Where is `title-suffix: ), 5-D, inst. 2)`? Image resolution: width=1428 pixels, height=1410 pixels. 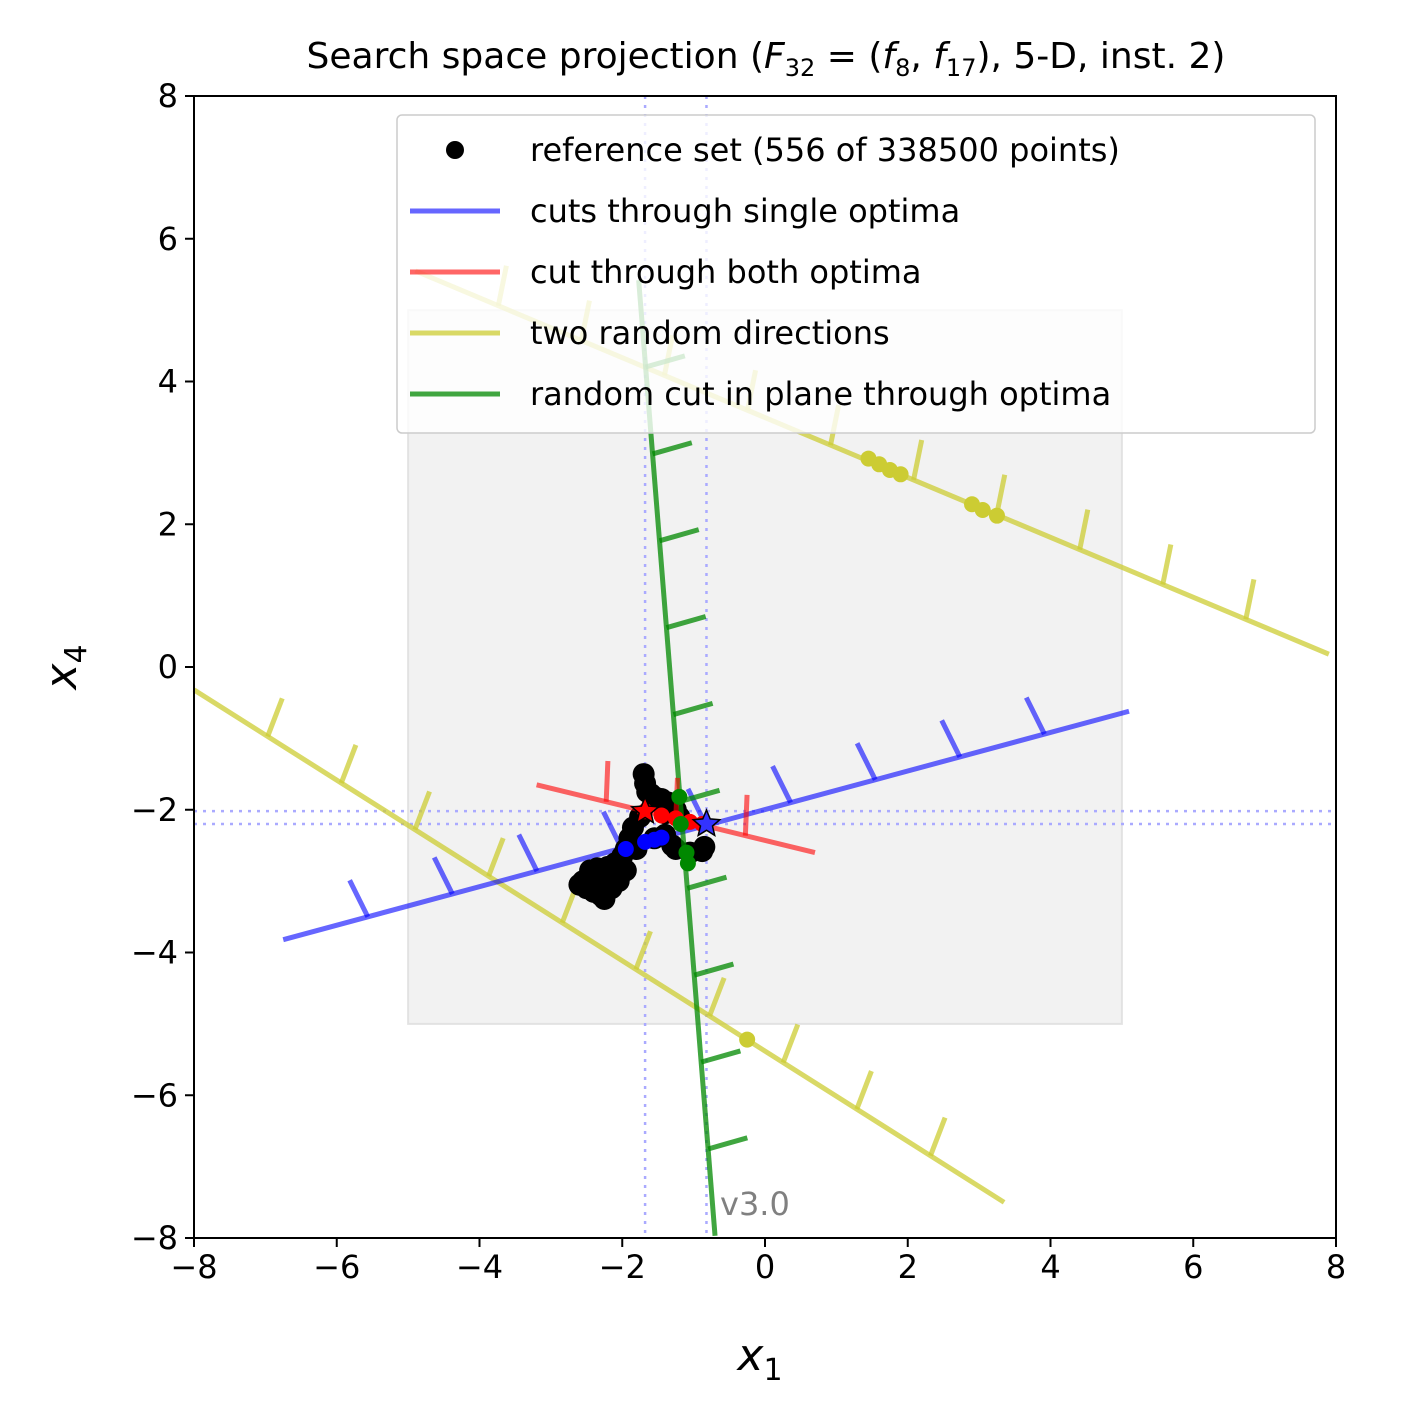 title-suffix: ), 5-D, inst. 2) is located at coordinates (1100, 56).